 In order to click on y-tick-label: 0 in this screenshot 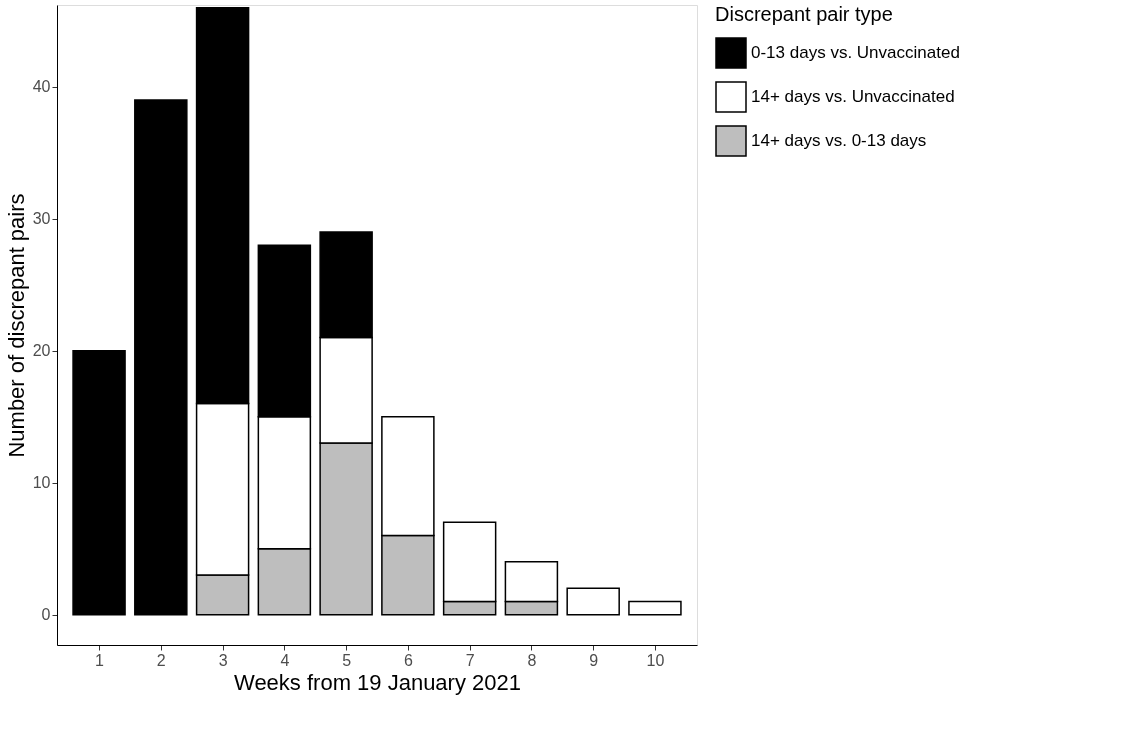, I will do `click(46, 615)`.